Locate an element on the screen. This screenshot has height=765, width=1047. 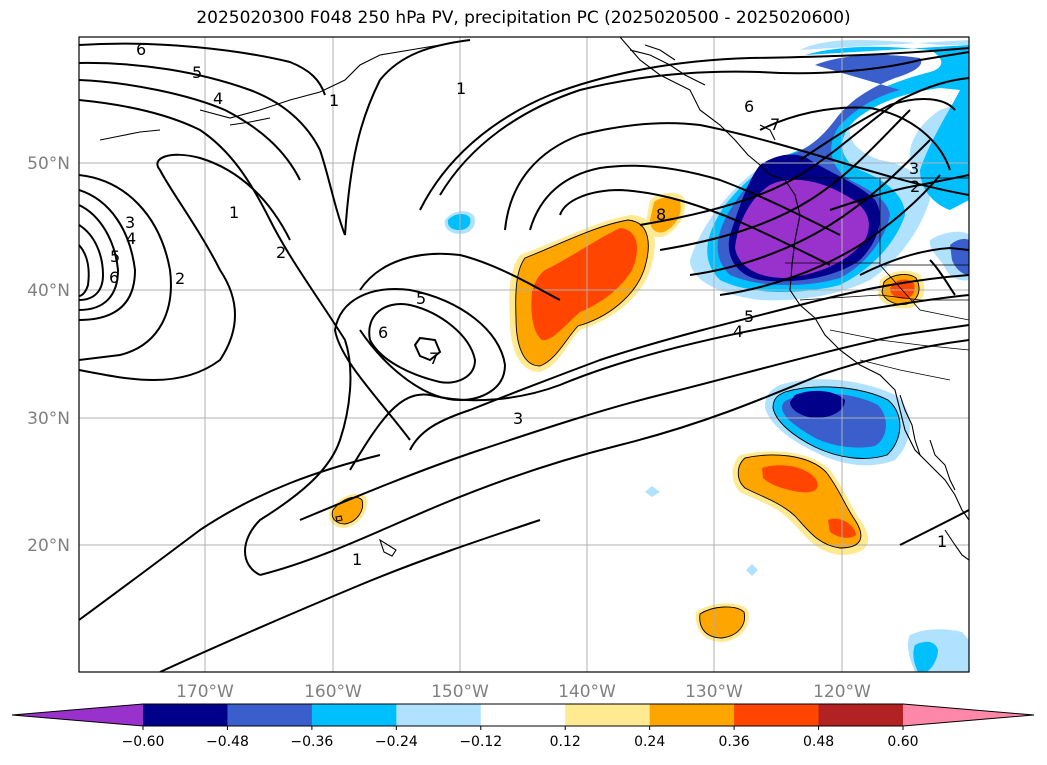
lon-label: 160°W is located at coordinates (333, 692).